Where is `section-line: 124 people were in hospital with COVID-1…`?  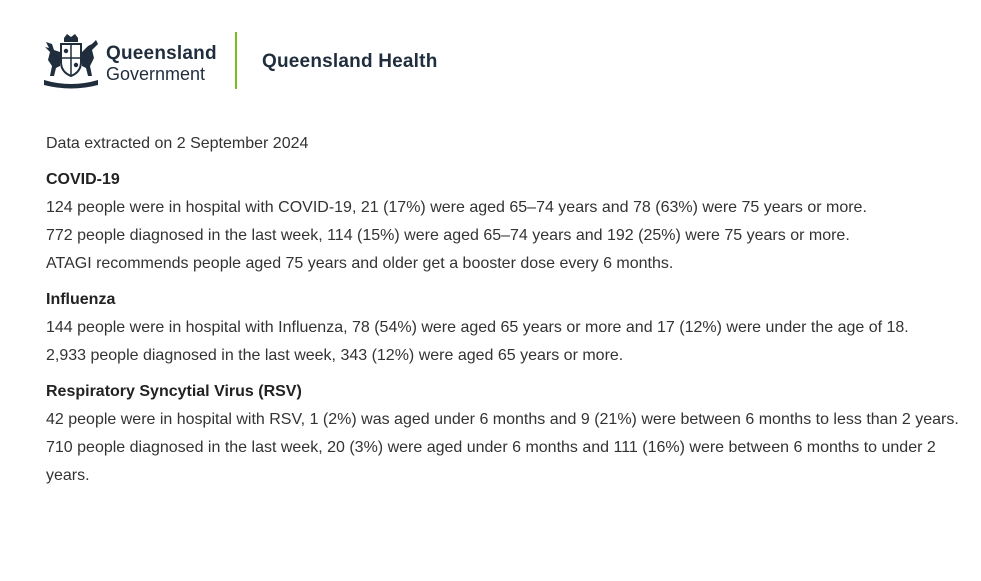
section-line: 124 people were in hospital with COVID-1… is located at coordinates (456, 207).